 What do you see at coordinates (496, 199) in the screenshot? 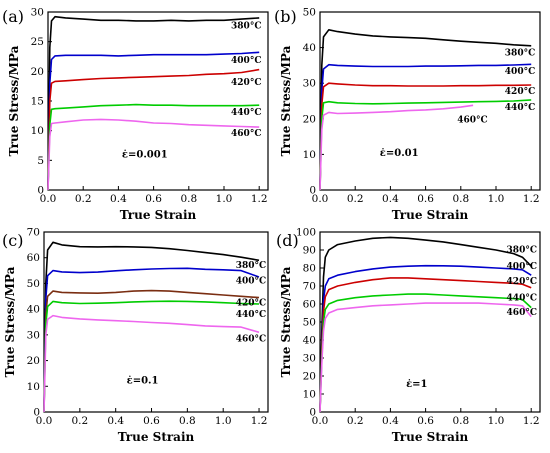
I see `x-tick-label: 1.0` at bounding box center [496, 199].